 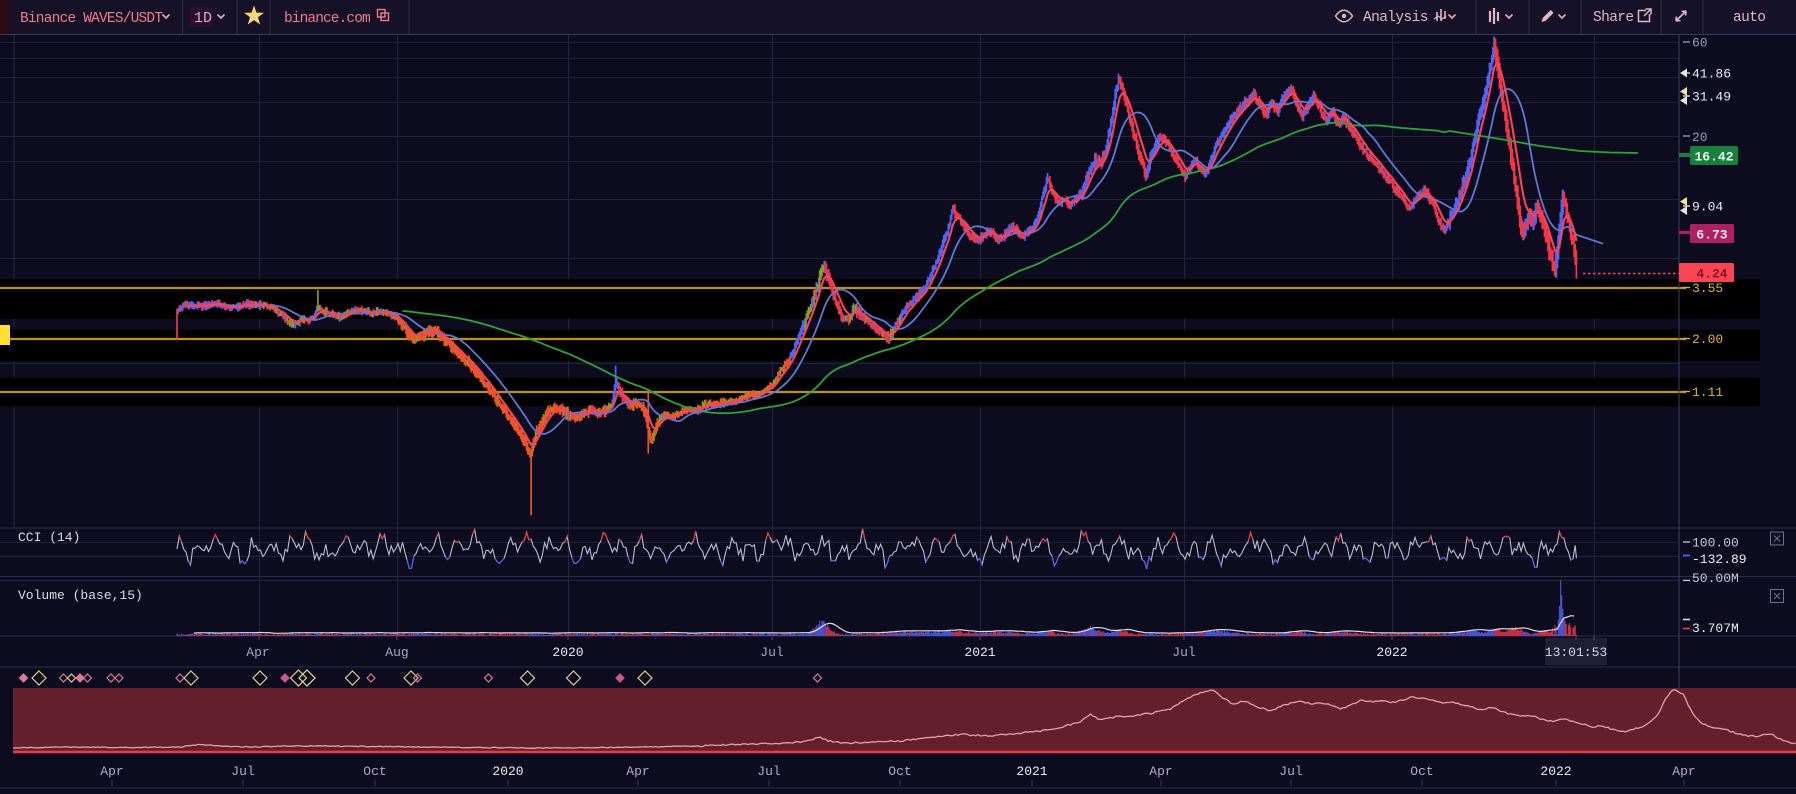 I want to click on svg-text: -132.89, so click(x=1719, y=559).